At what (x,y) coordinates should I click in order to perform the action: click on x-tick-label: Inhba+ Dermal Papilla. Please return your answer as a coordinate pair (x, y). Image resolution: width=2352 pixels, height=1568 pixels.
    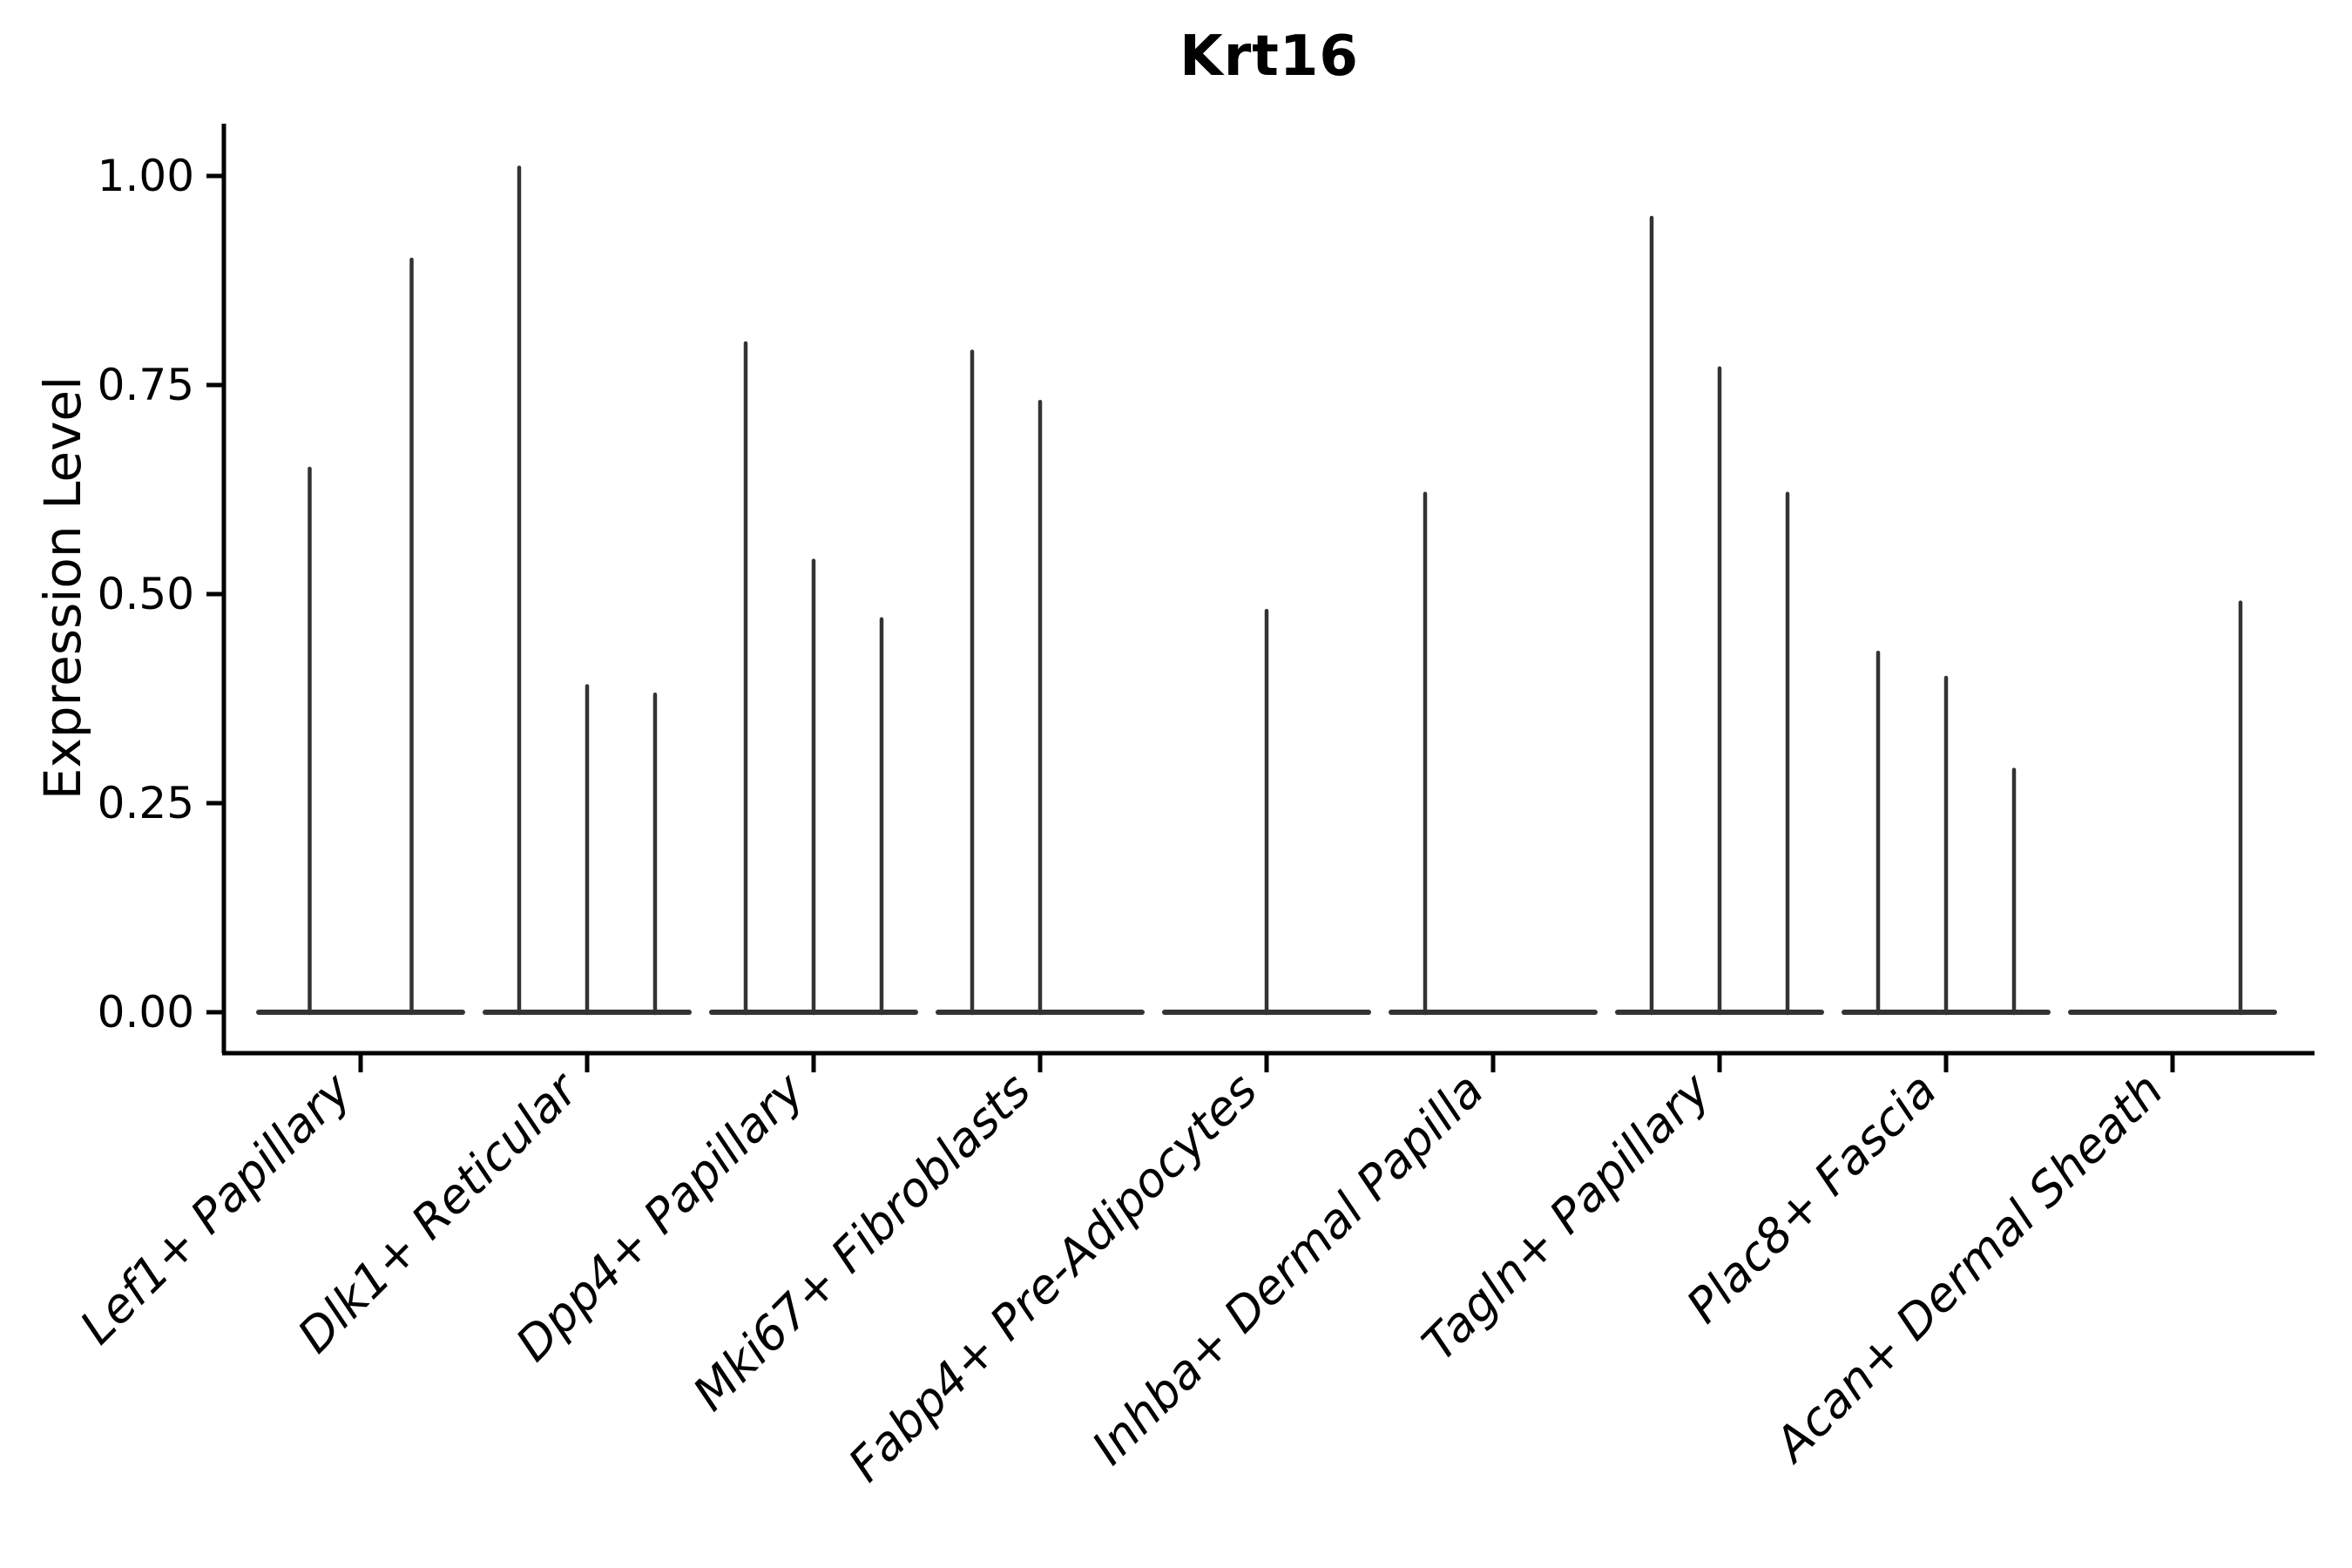
    Looking at the image, I should click on (1287, 1270).